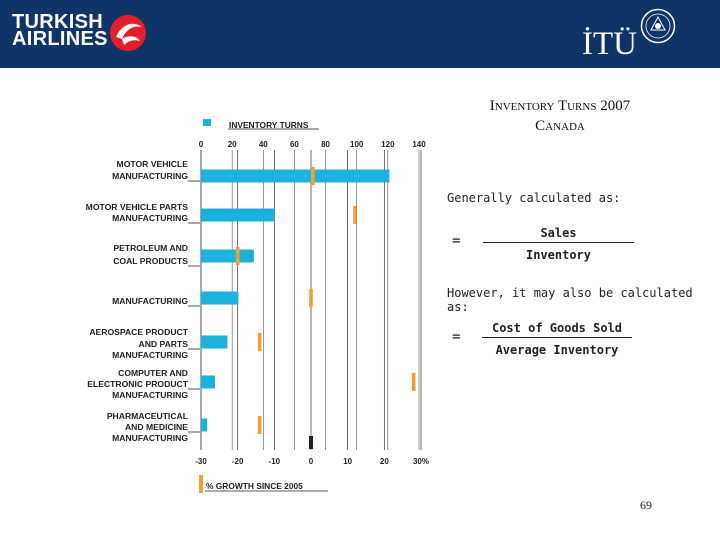  Describe the element at coordinates (311, 442) in the screenshot. I see `zero-growth-marker` at that location.